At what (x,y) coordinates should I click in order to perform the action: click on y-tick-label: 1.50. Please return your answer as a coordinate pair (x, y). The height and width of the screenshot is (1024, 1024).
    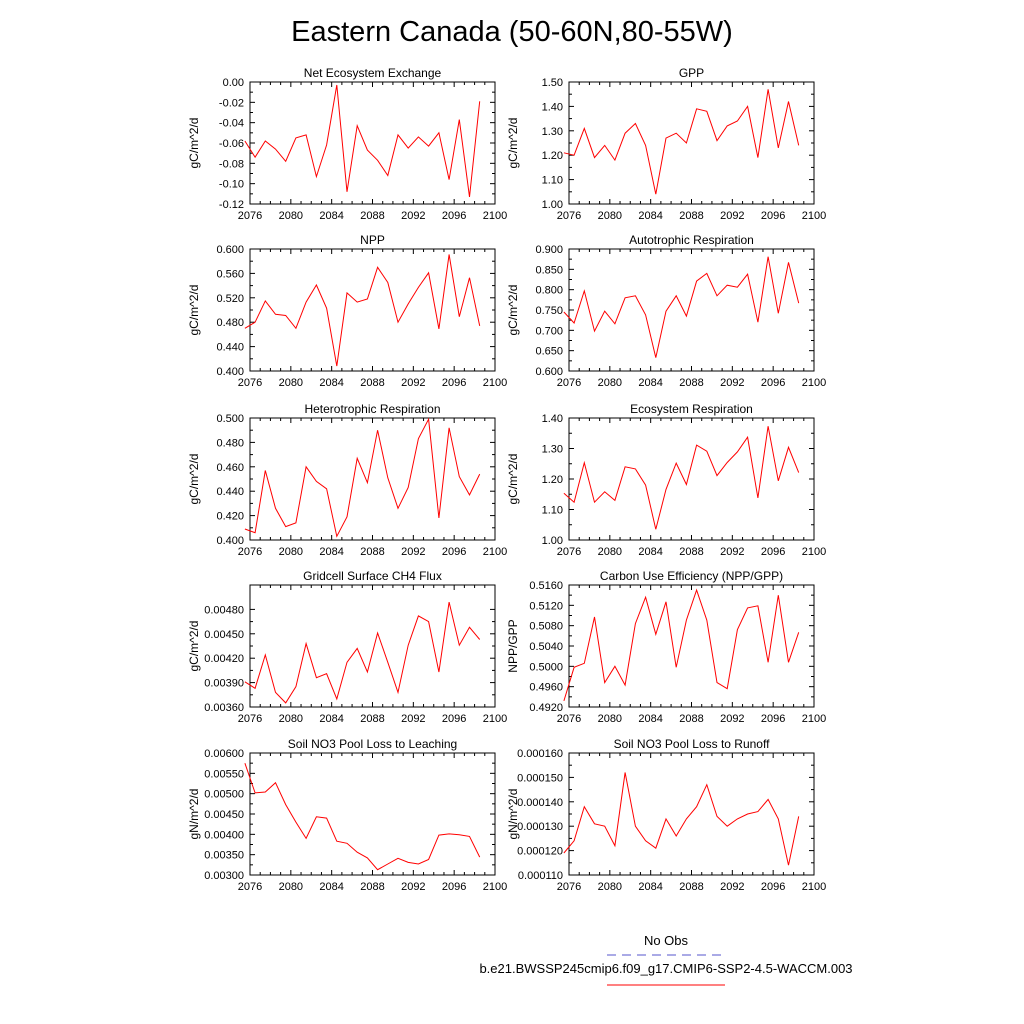
    Looking at the image, I should click on (552, 83).